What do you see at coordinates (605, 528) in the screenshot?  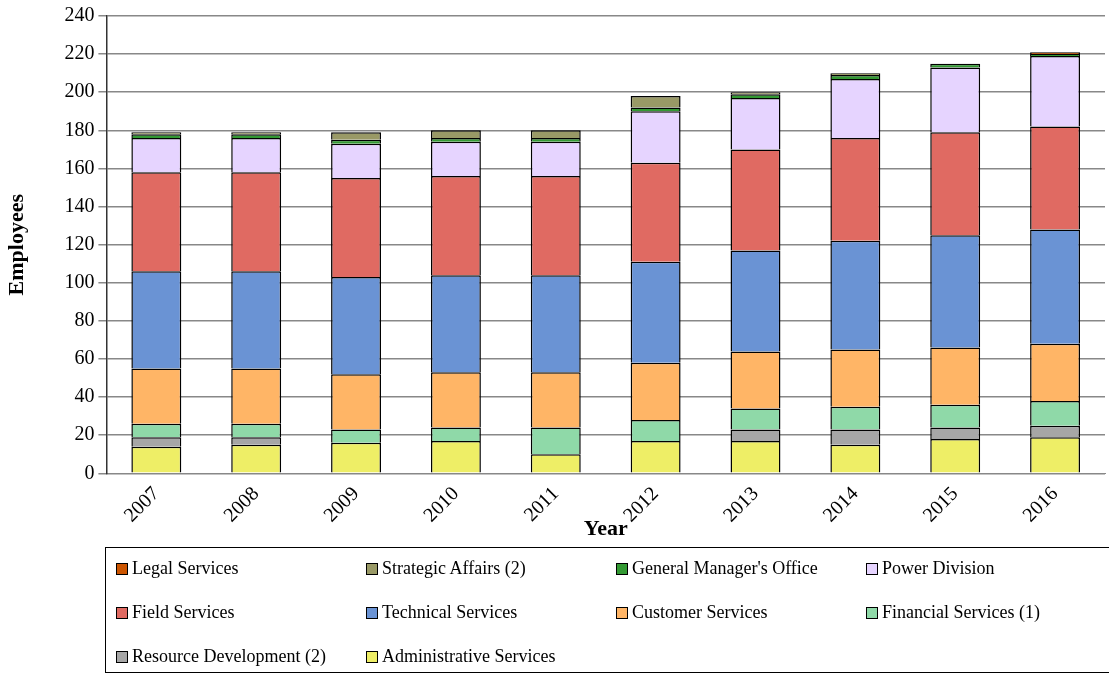 I see `x-axis-title: Year` at bounding box center [605, 528].